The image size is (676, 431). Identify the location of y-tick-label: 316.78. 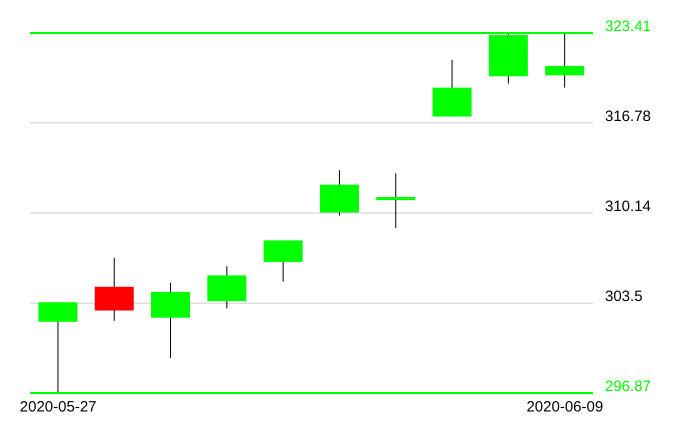
(628, 116).